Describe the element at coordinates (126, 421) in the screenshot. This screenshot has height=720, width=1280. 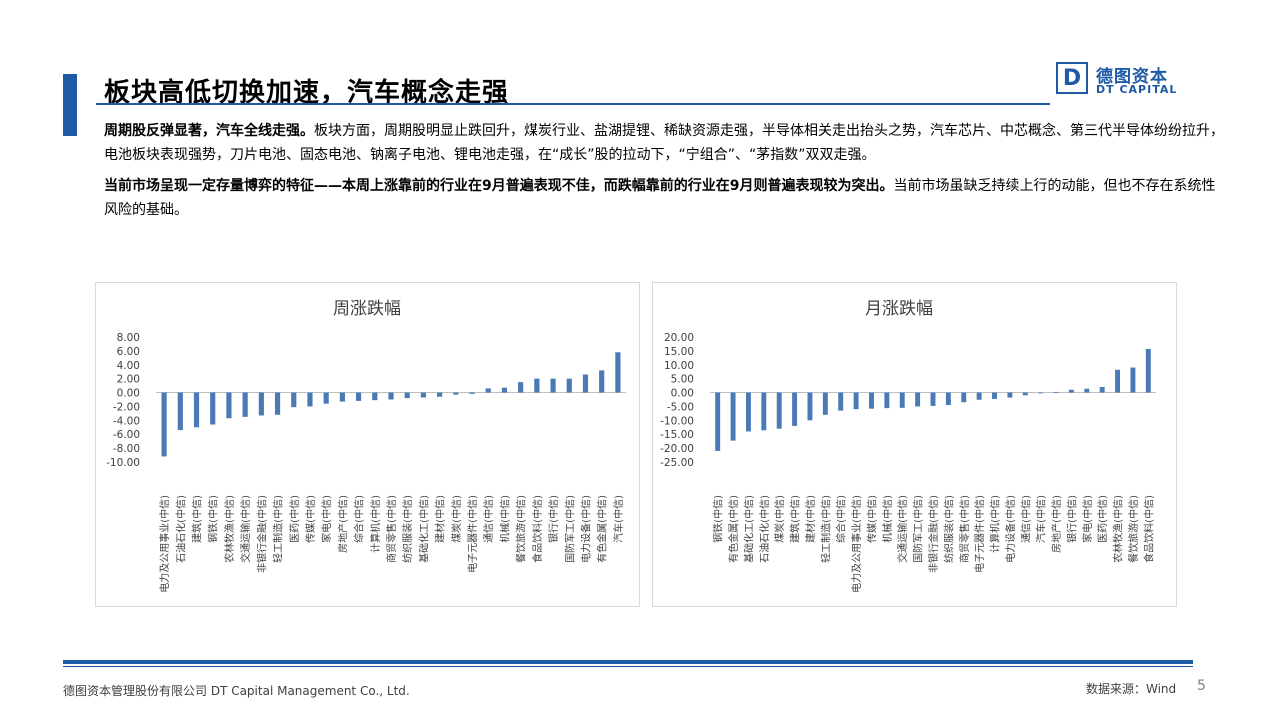
I see `y-tick-label: -4.00` at that location.